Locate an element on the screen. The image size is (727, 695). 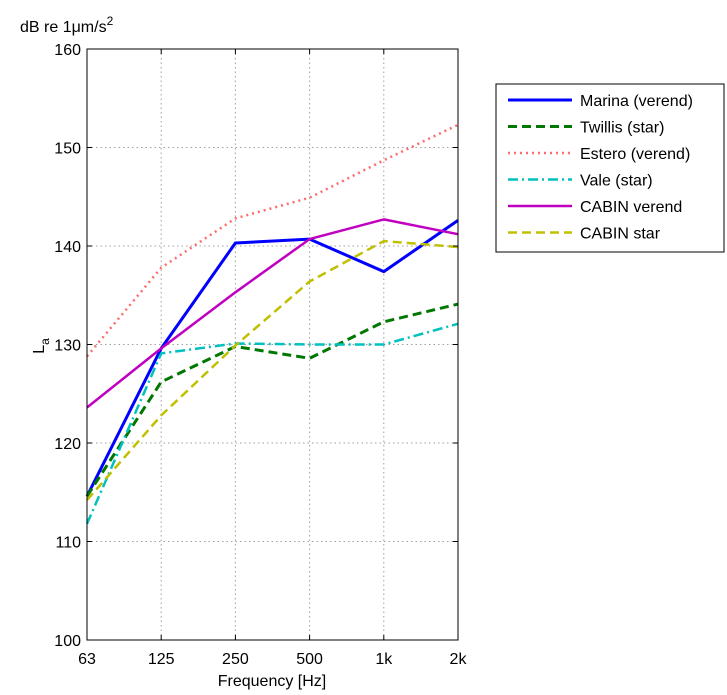
x-tick-label: 125 is located at coordinates (161, 659).